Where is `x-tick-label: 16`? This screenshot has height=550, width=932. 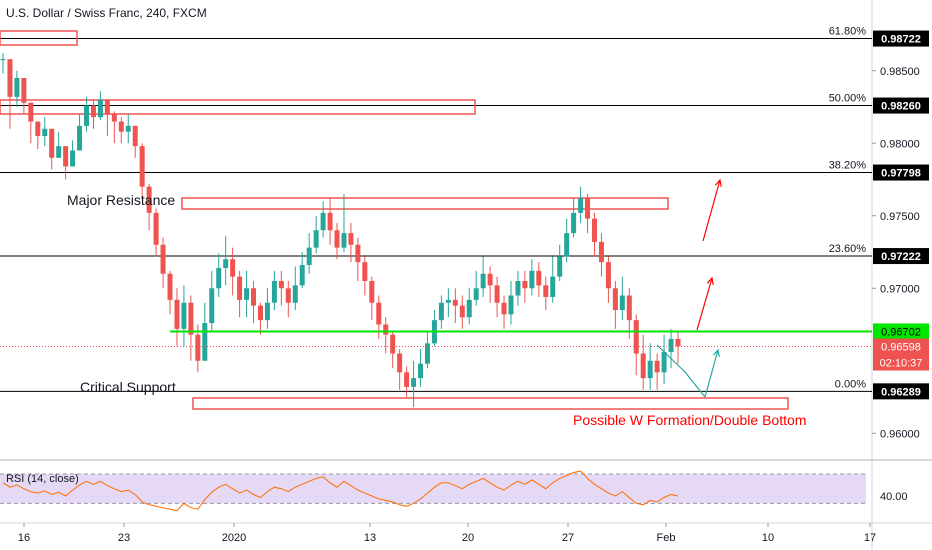
x-tick-label: 16 is located at coordinates (24, 538).